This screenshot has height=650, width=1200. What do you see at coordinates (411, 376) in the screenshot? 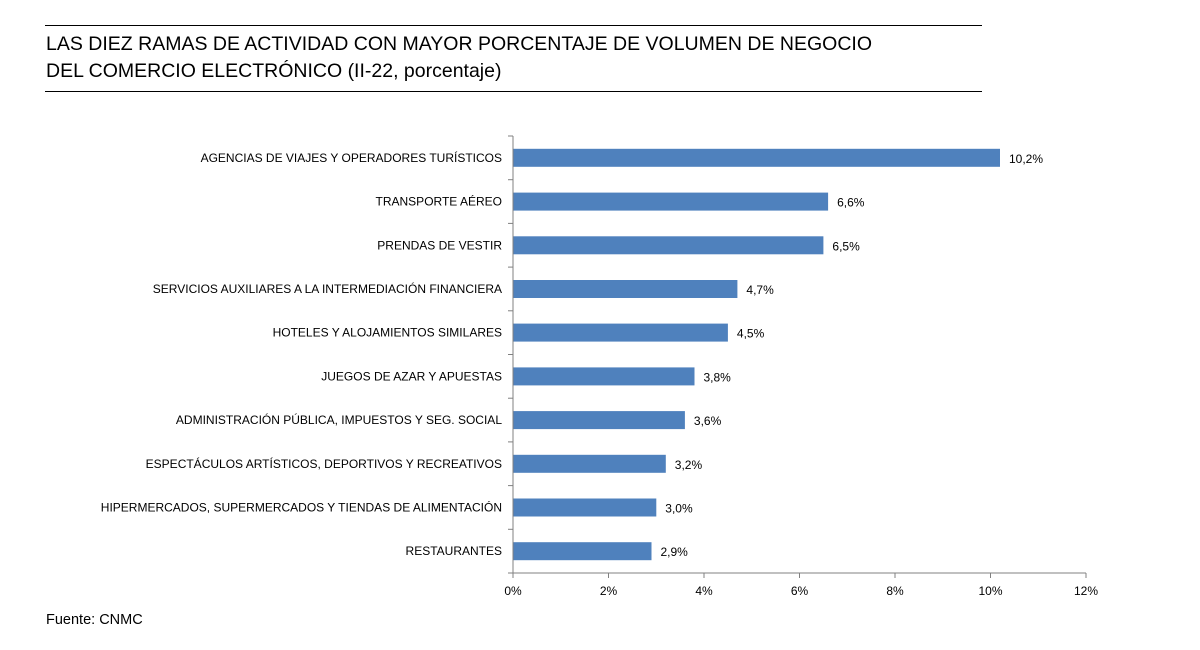
I see `category-label-6: JUEGOS DE AZAR Y APUESTAS` at bounding box center [411, 376].